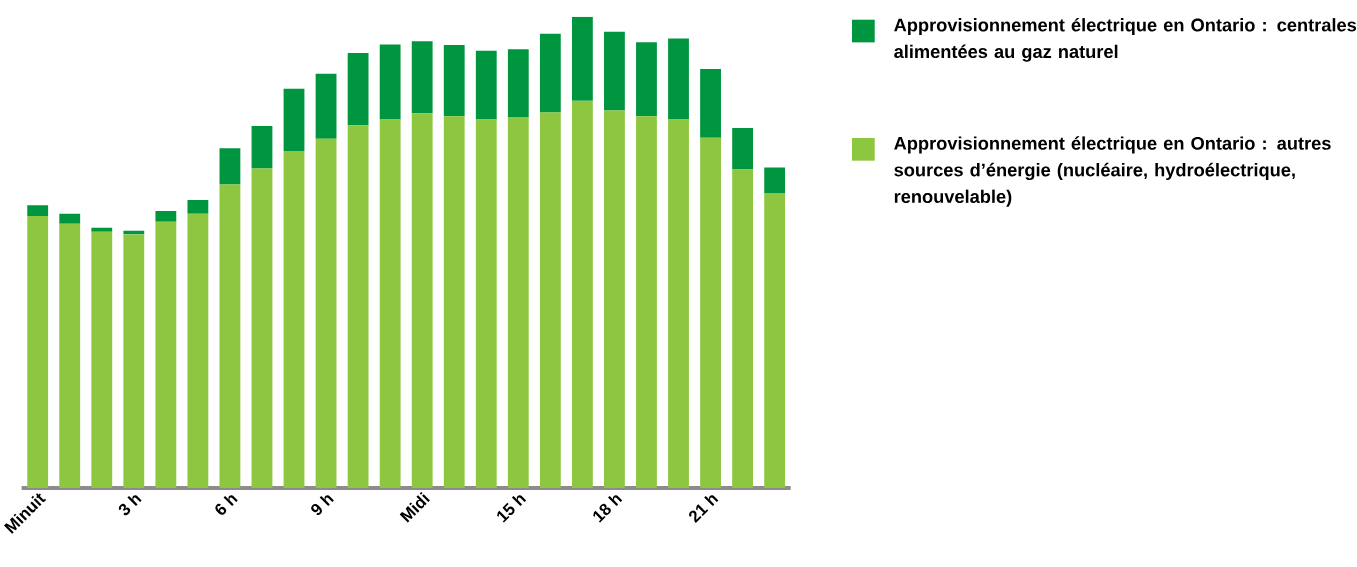  I want to click on x-tick-label: 21 h, so click(704, 509).